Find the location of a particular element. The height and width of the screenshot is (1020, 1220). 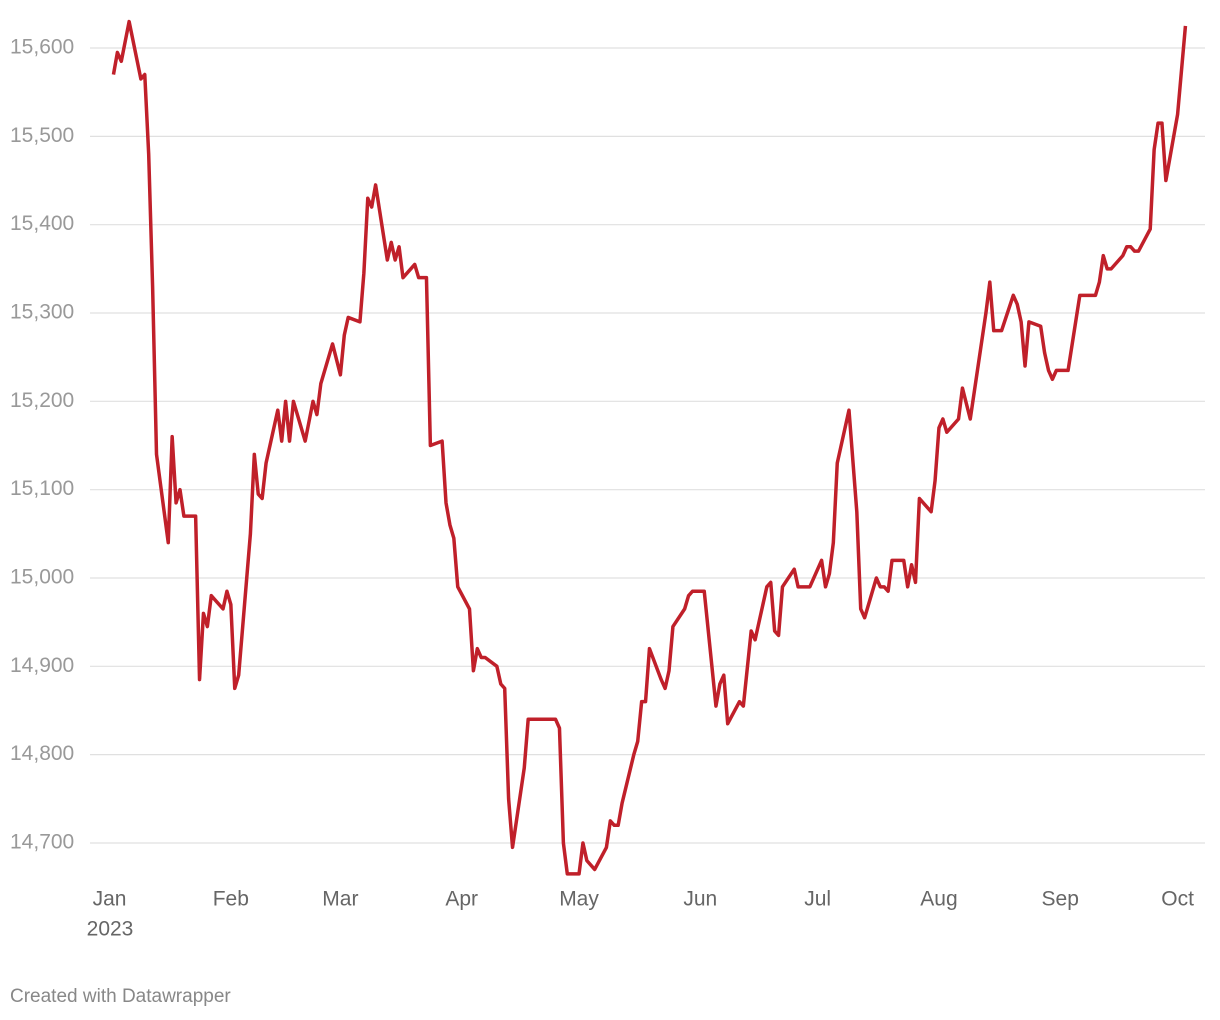

y-tick-label: 15,100 is located at coordinates (42, 488).